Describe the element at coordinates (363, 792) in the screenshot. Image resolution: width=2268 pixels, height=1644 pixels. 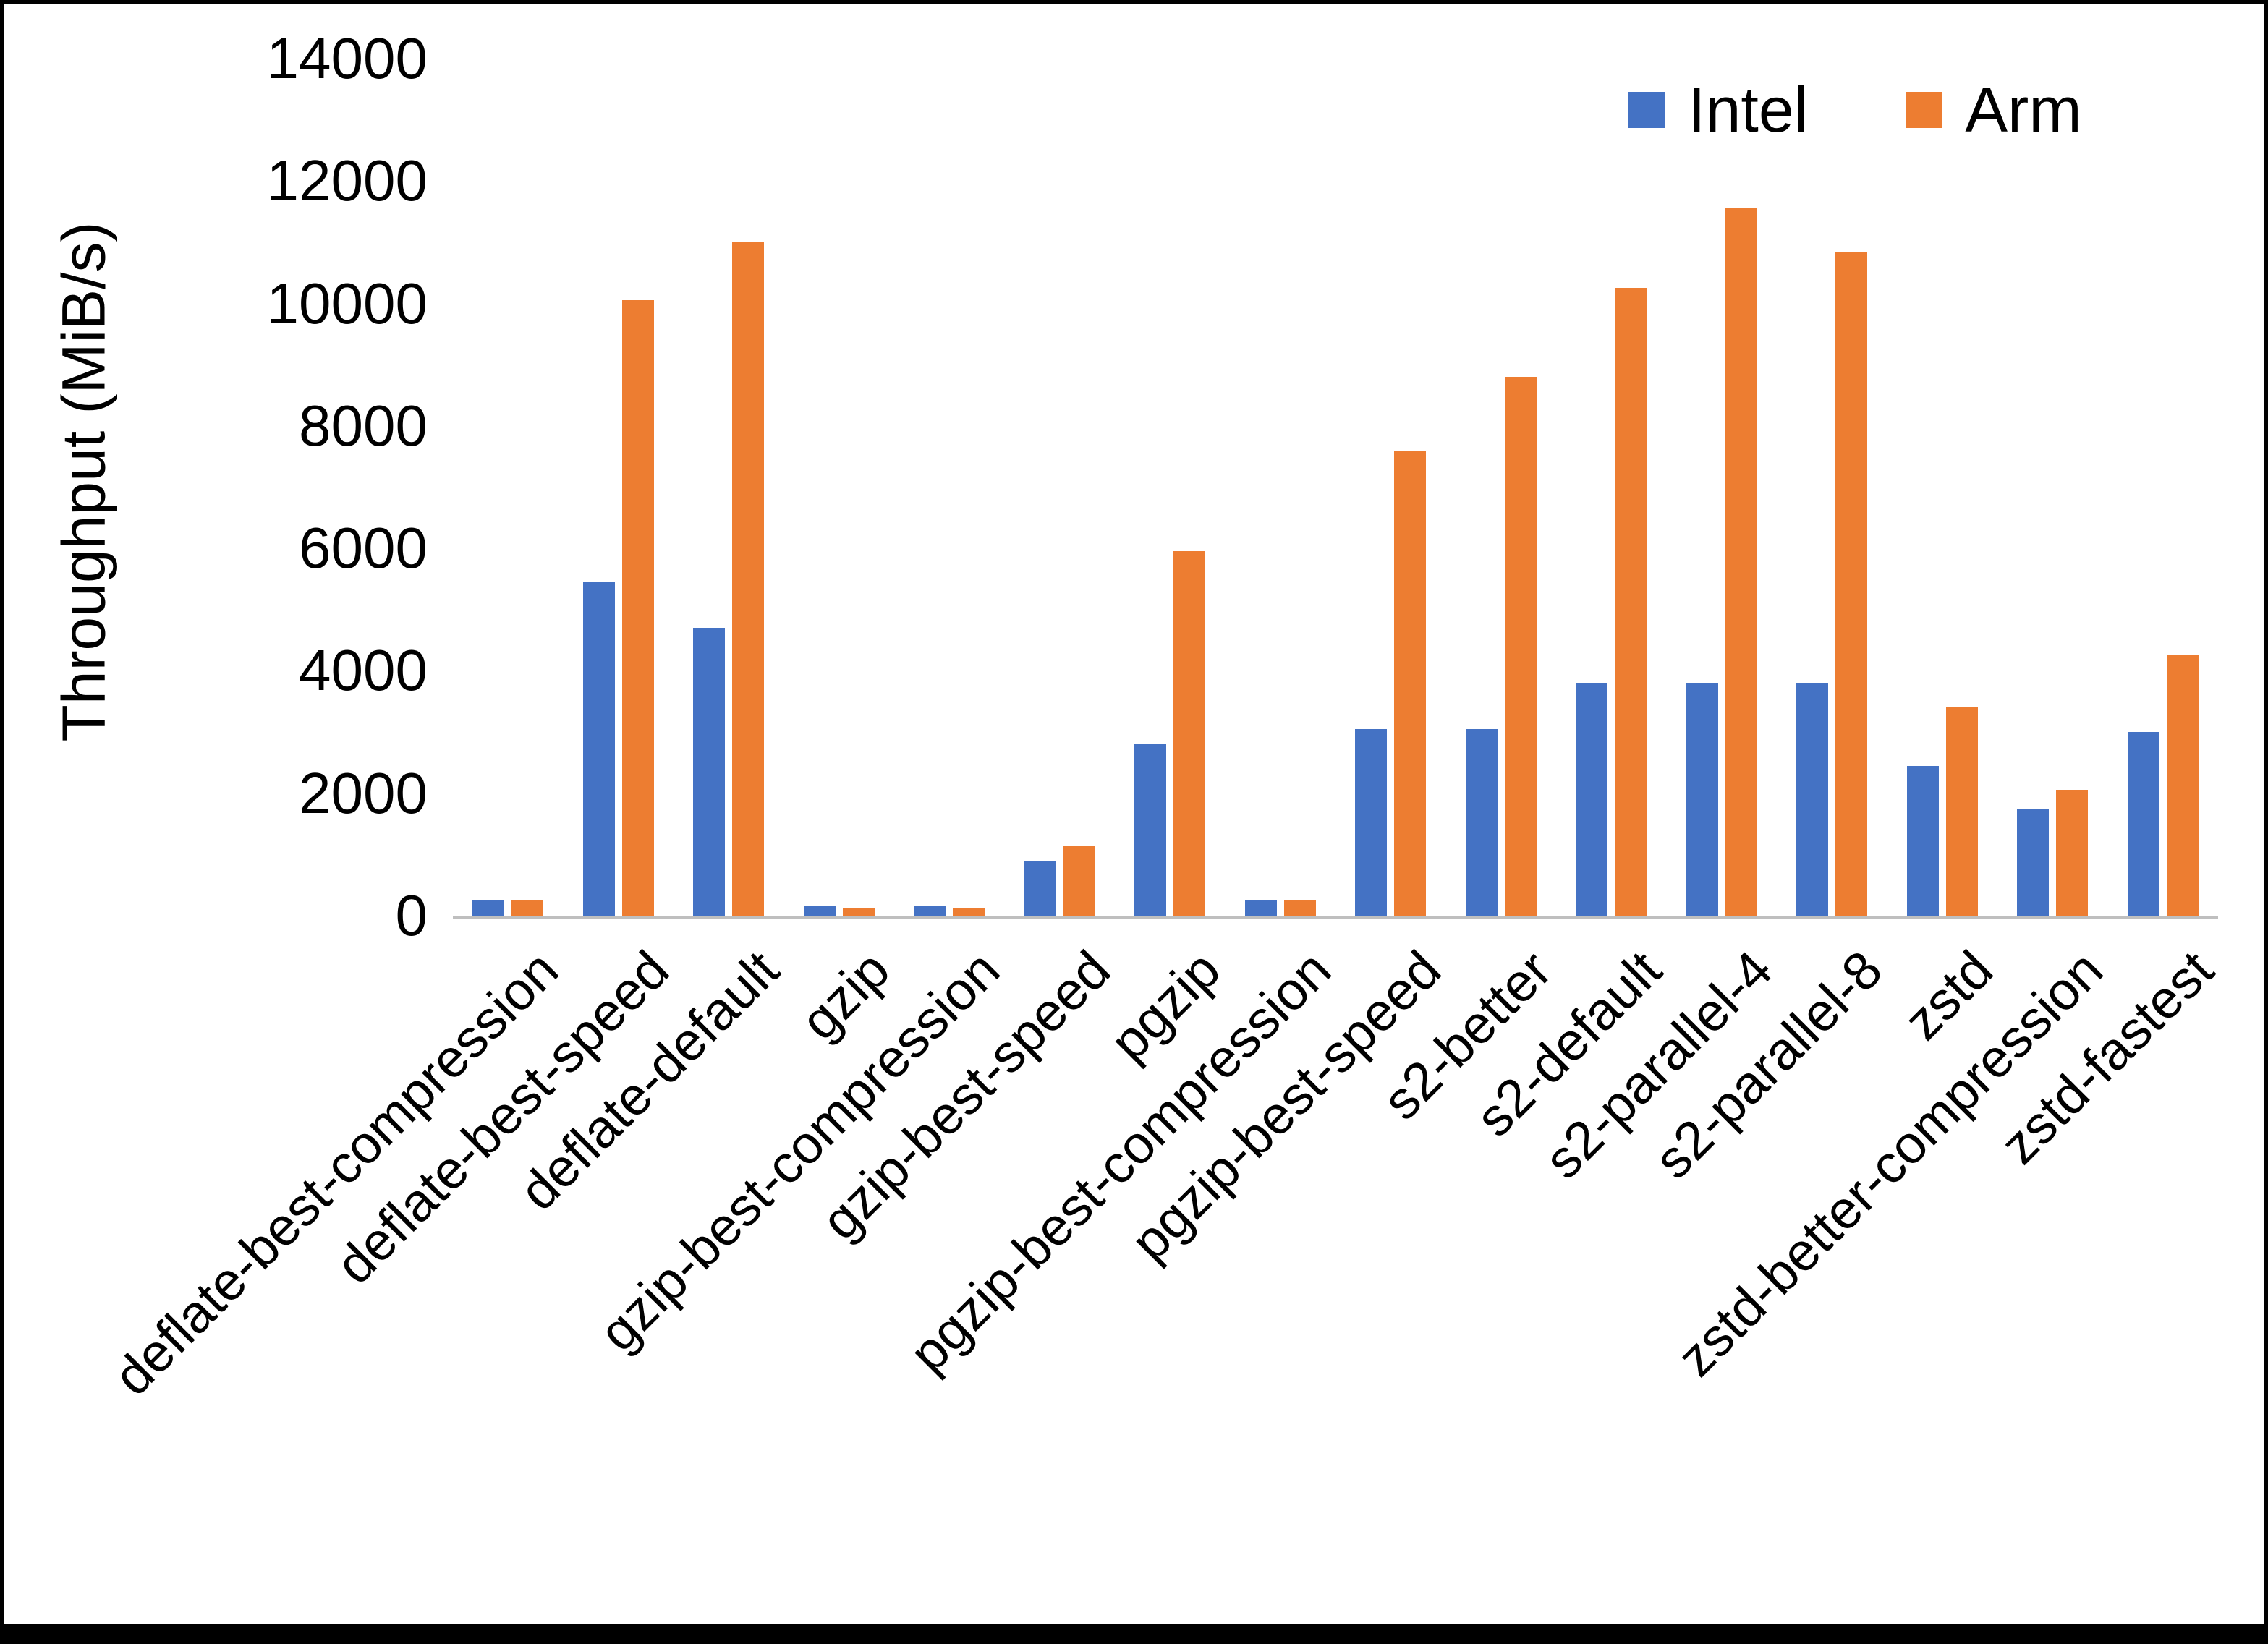
I see `y-tick-label: 2000` at that location.